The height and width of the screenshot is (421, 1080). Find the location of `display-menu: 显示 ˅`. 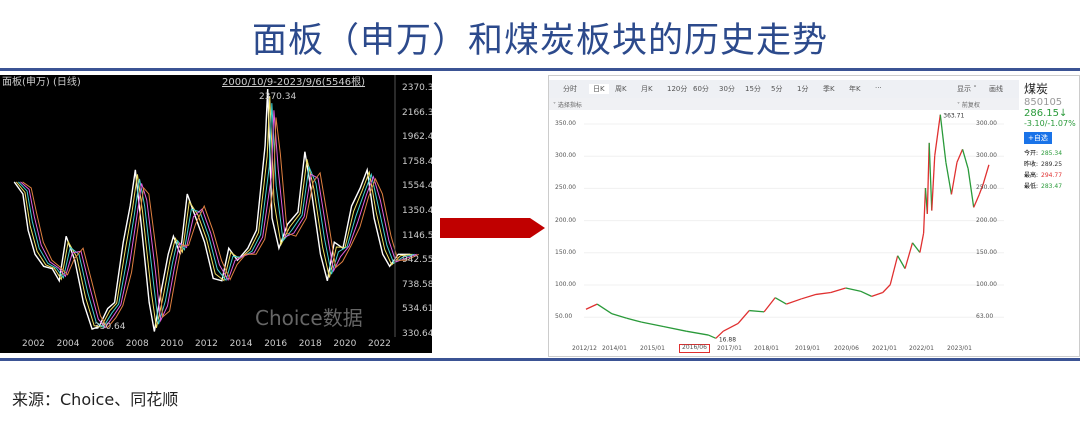

display-menu: 显示 ˅ is located at coordinates (967, 89).